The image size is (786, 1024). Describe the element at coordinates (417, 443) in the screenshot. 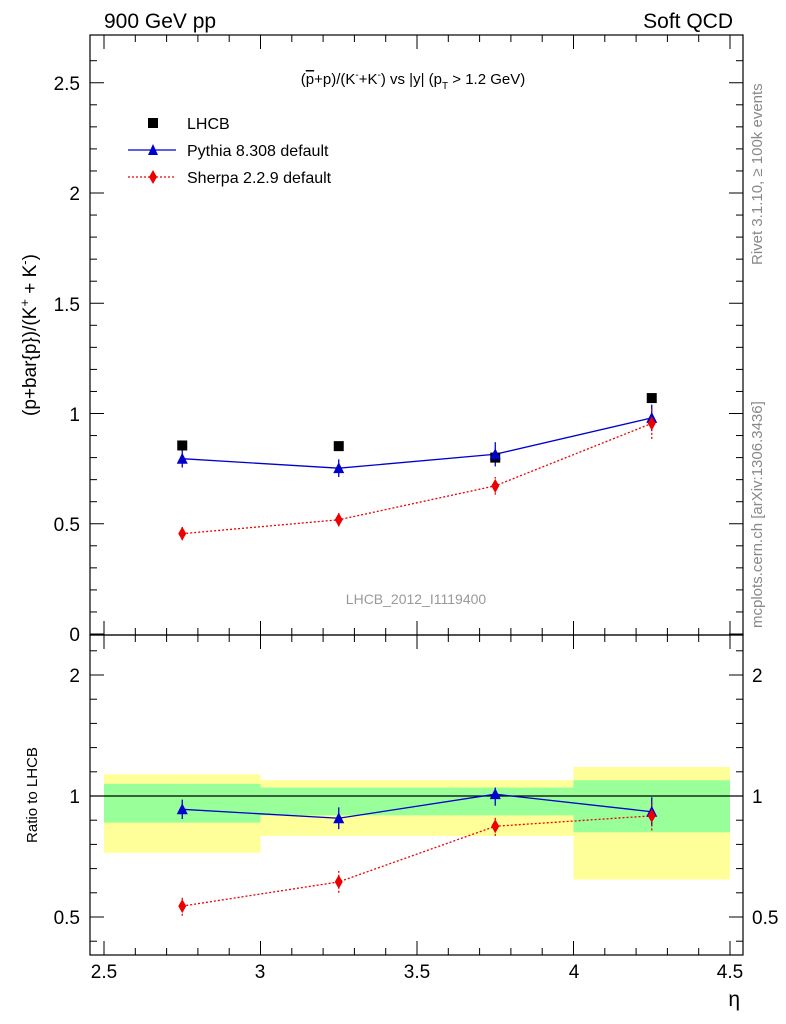

I see `pythia-line` at that location.